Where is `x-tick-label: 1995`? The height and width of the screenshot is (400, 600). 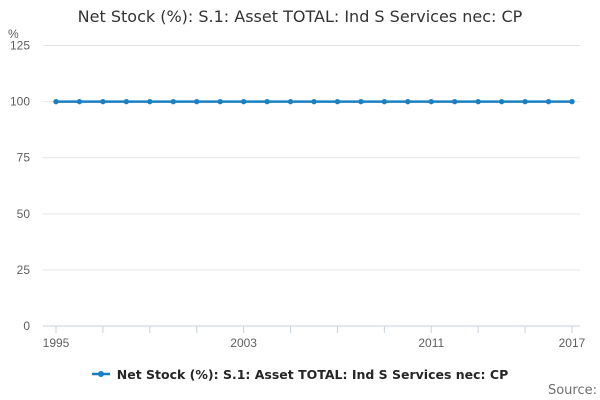 x-tick-label: 1995 is located at coordinates (56, 343).